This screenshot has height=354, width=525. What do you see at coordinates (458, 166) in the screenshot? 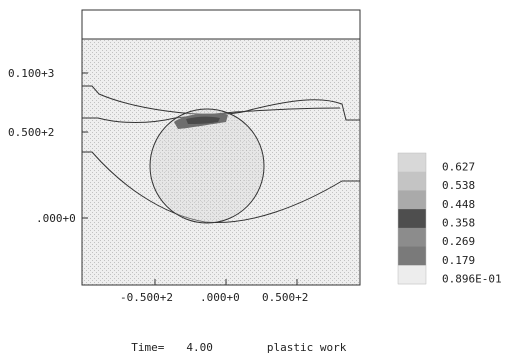
I see `legend-label: 0.627` at bounding box center [458, 166].